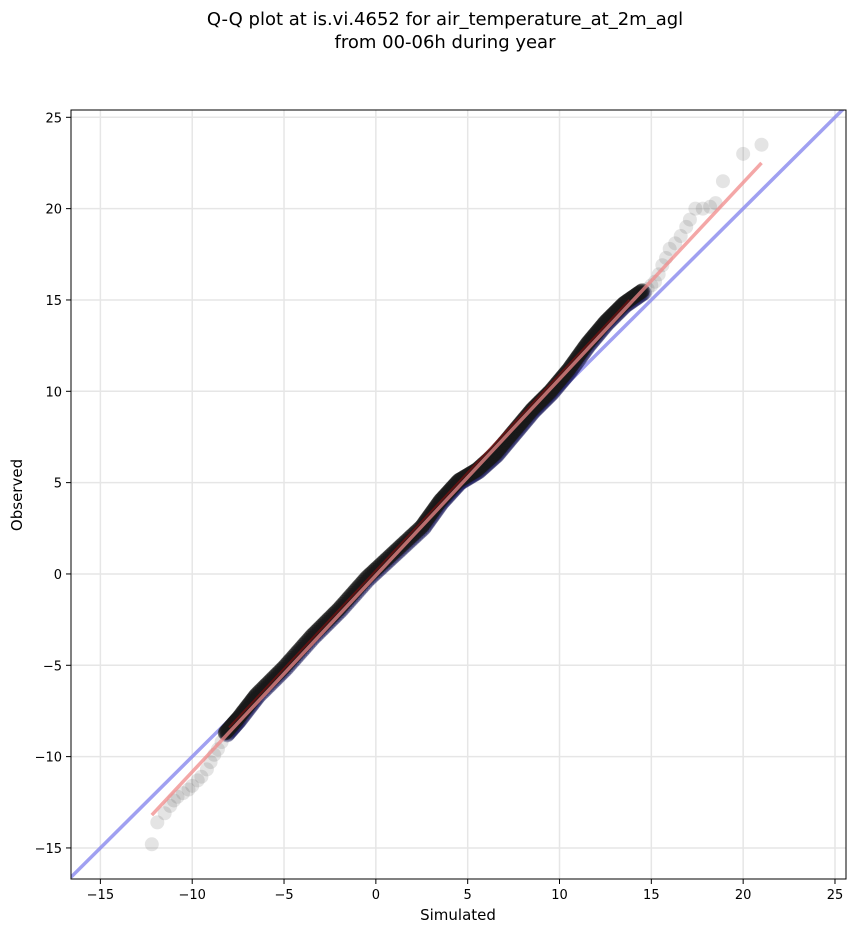  Describe the element at coordinates (48, 849) in the screenshot. I see `y-tick-label: −15` at that location.